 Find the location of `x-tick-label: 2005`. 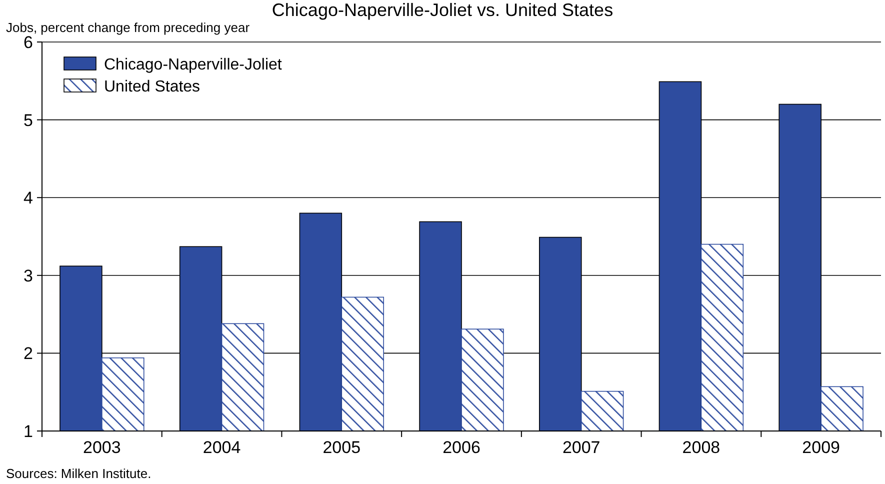

x-tick-label: 2005 is located at coordinates (341, 447).